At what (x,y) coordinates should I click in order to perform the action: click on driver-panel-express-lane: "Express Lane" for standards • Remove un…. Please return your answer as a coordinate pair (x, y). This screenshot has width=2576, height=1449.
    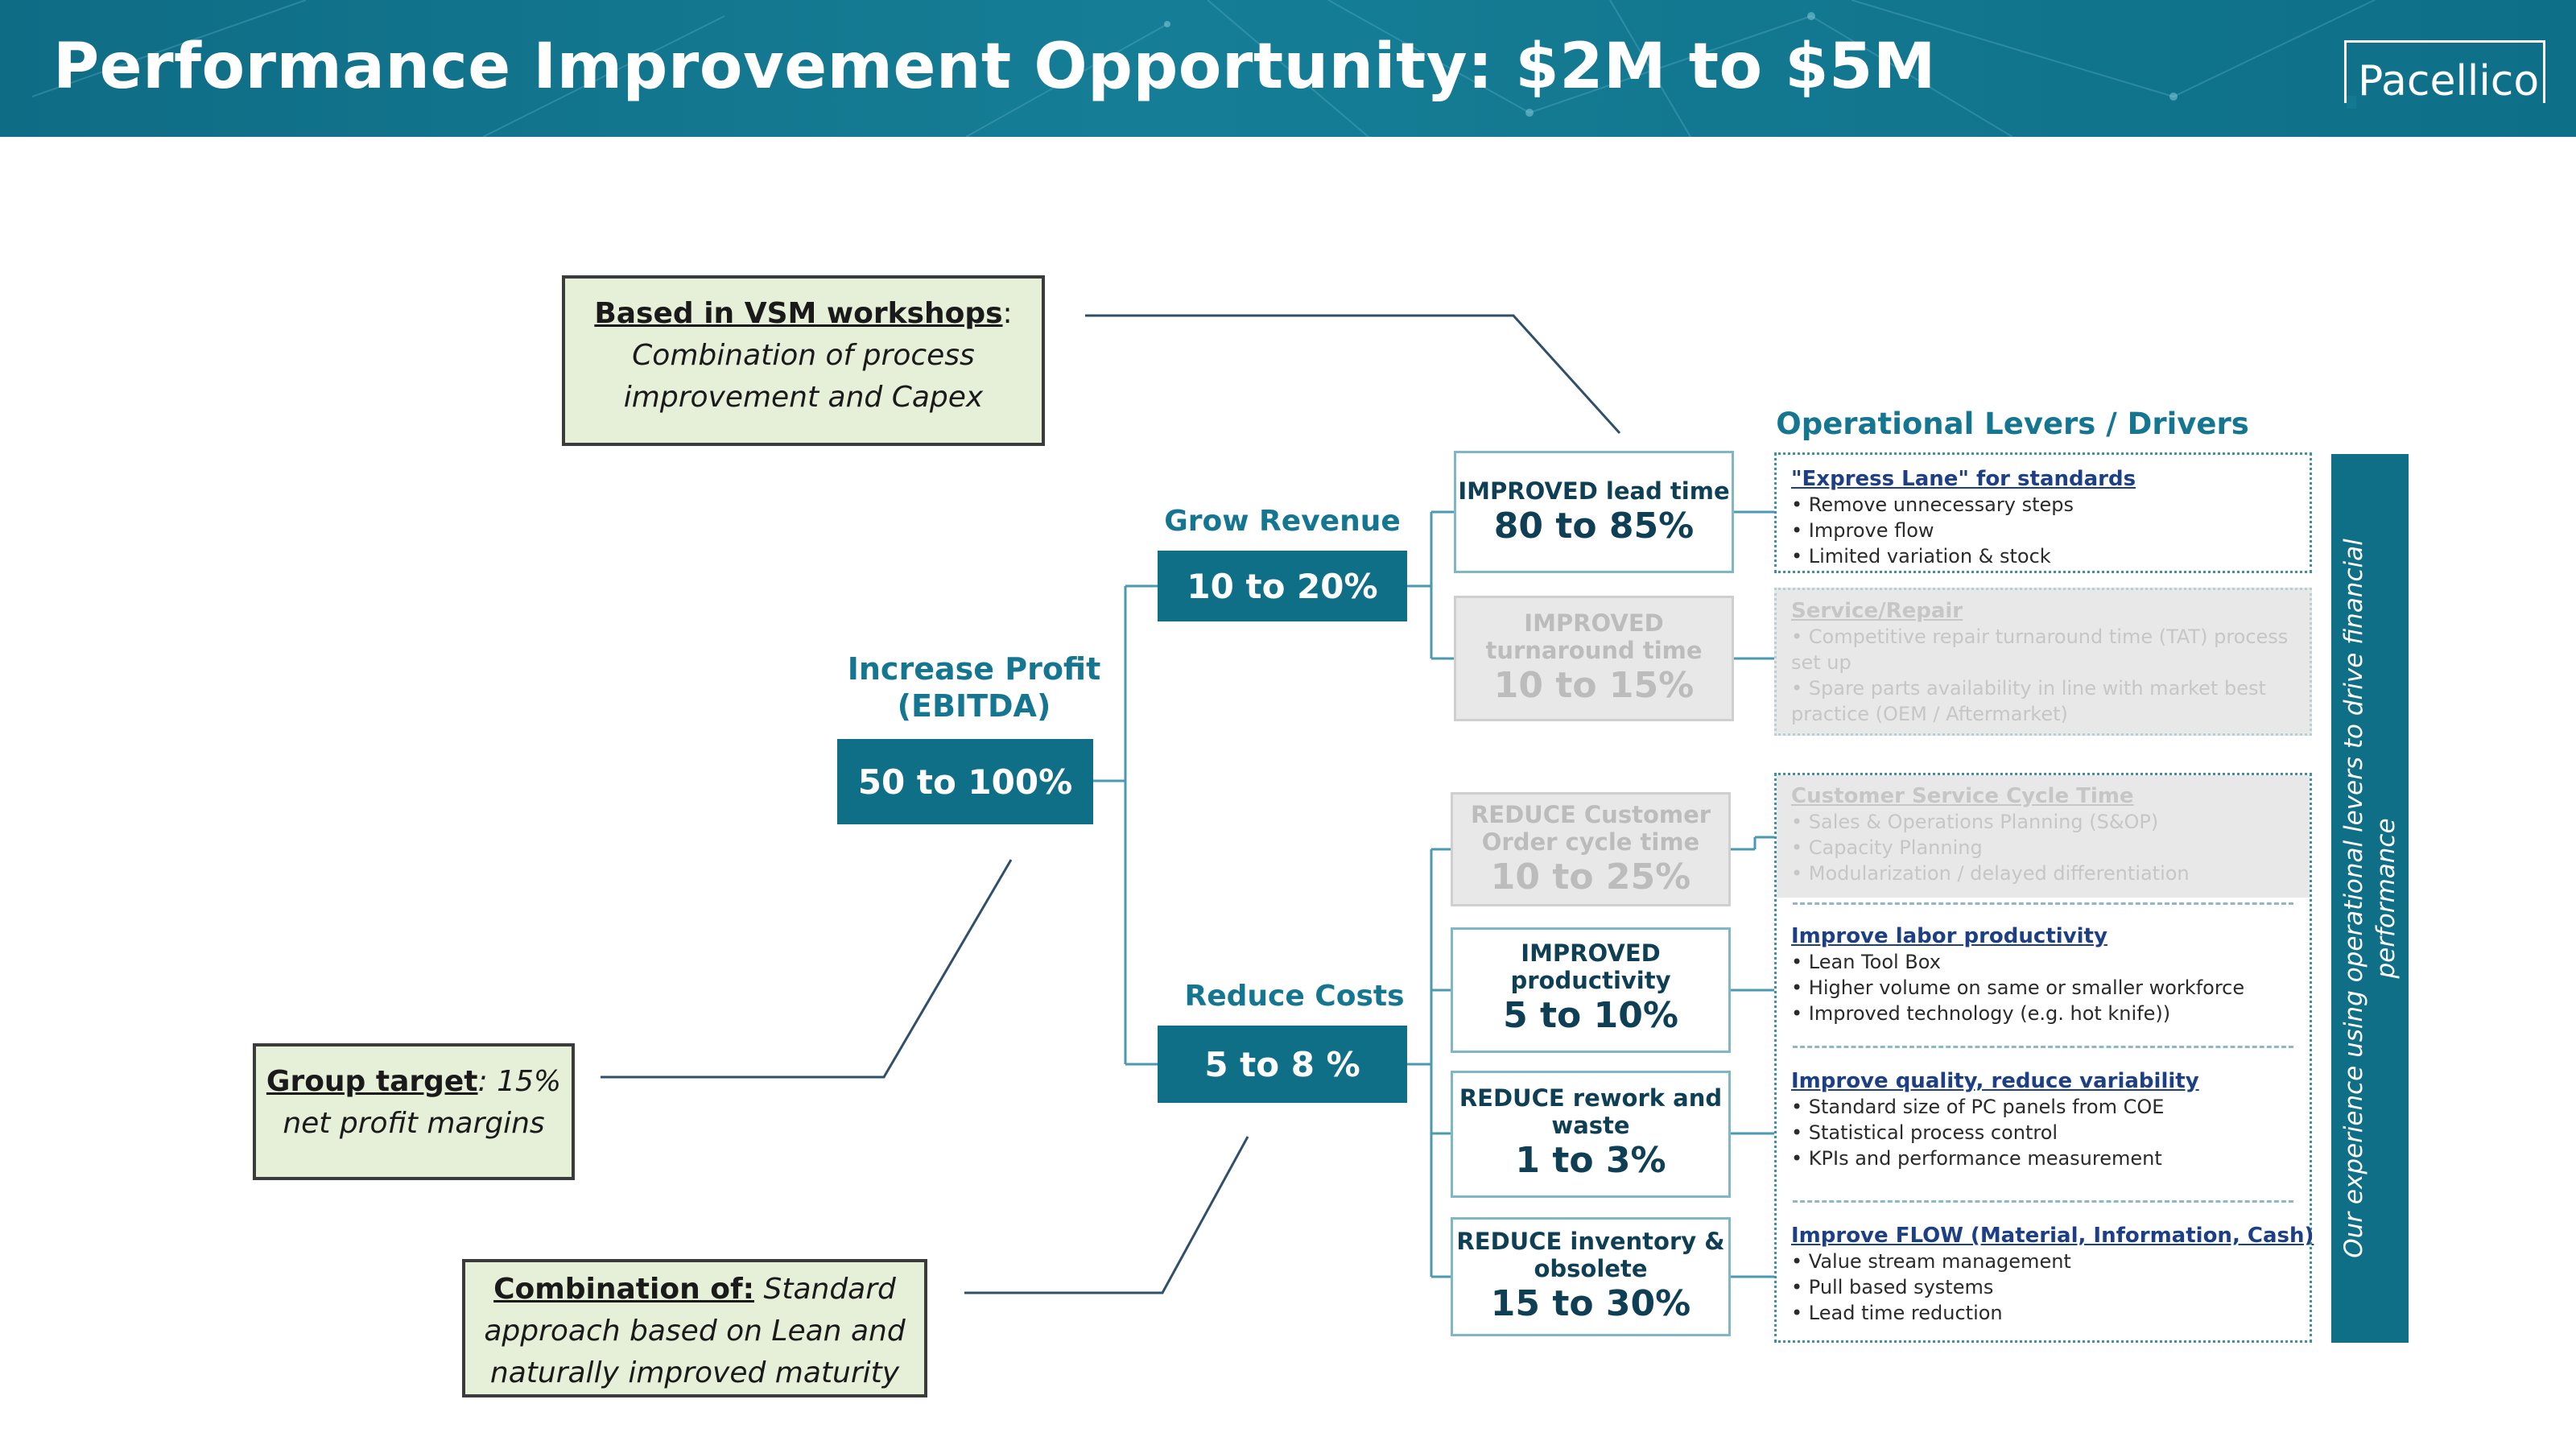
    Looking at the image, I should click on (2043, 512).